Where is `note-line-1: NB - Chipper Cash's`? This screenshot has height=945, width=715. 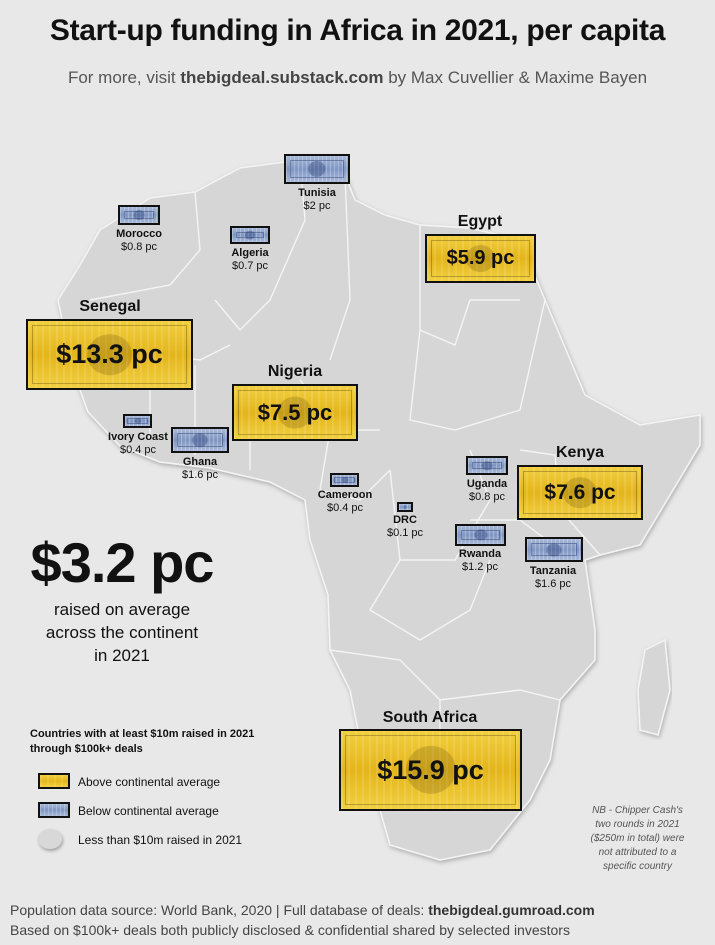
note-line-1: NB - Chipper Cash's is located at coordinates (637, 810).